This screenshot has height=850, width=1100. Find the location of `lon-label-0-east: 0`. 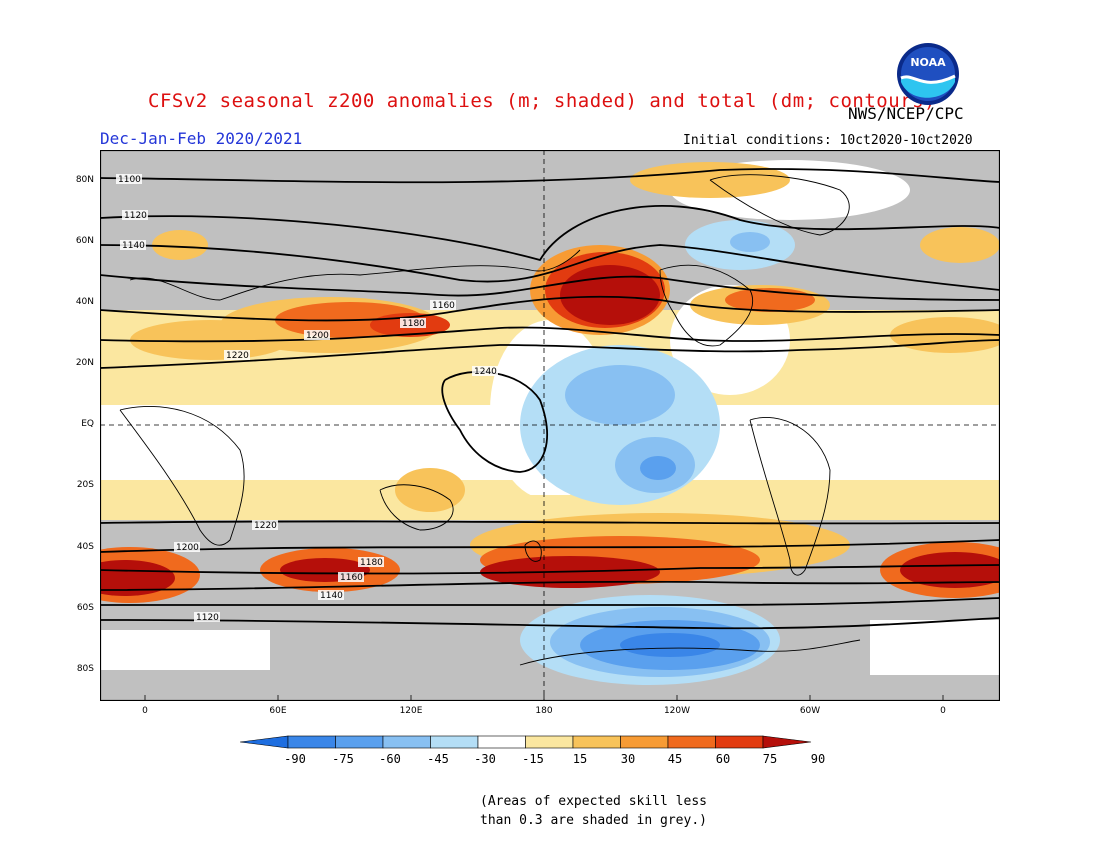

lon-label-0-east: 0 is located at coordinates (943, 711).